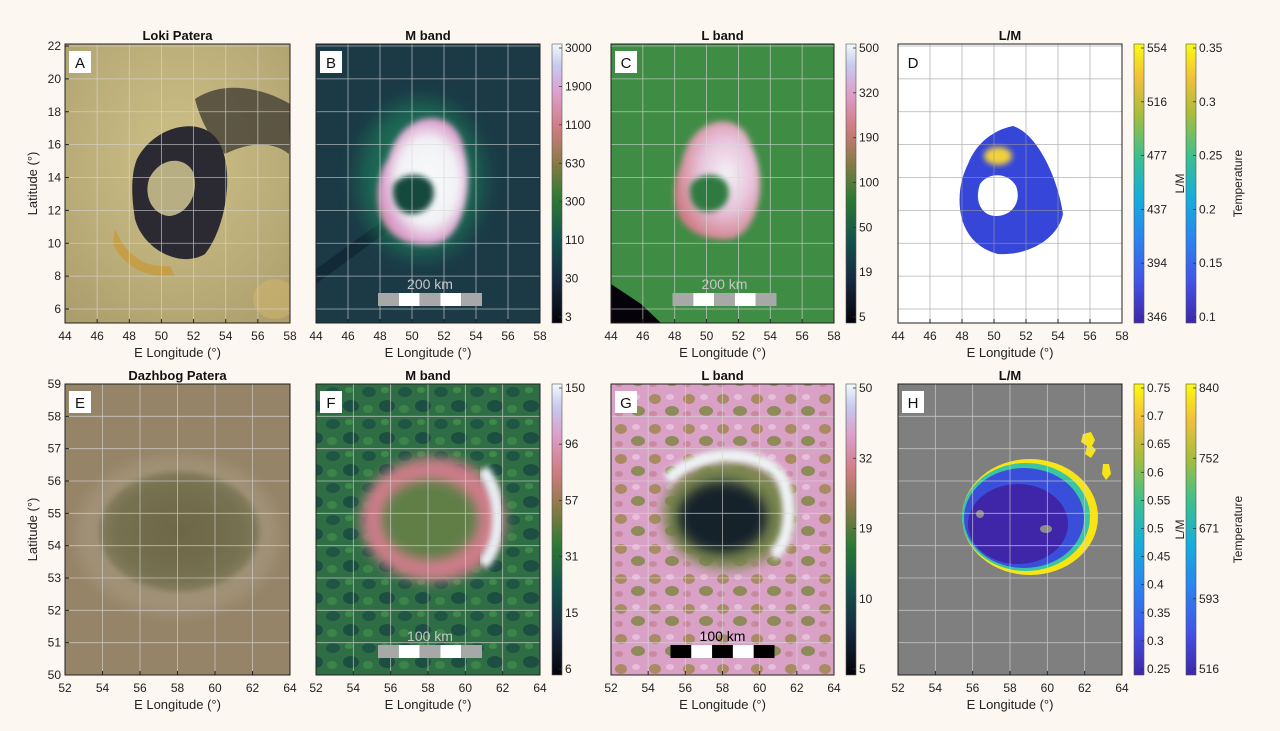  I want to click on grid, so click(428, 529).